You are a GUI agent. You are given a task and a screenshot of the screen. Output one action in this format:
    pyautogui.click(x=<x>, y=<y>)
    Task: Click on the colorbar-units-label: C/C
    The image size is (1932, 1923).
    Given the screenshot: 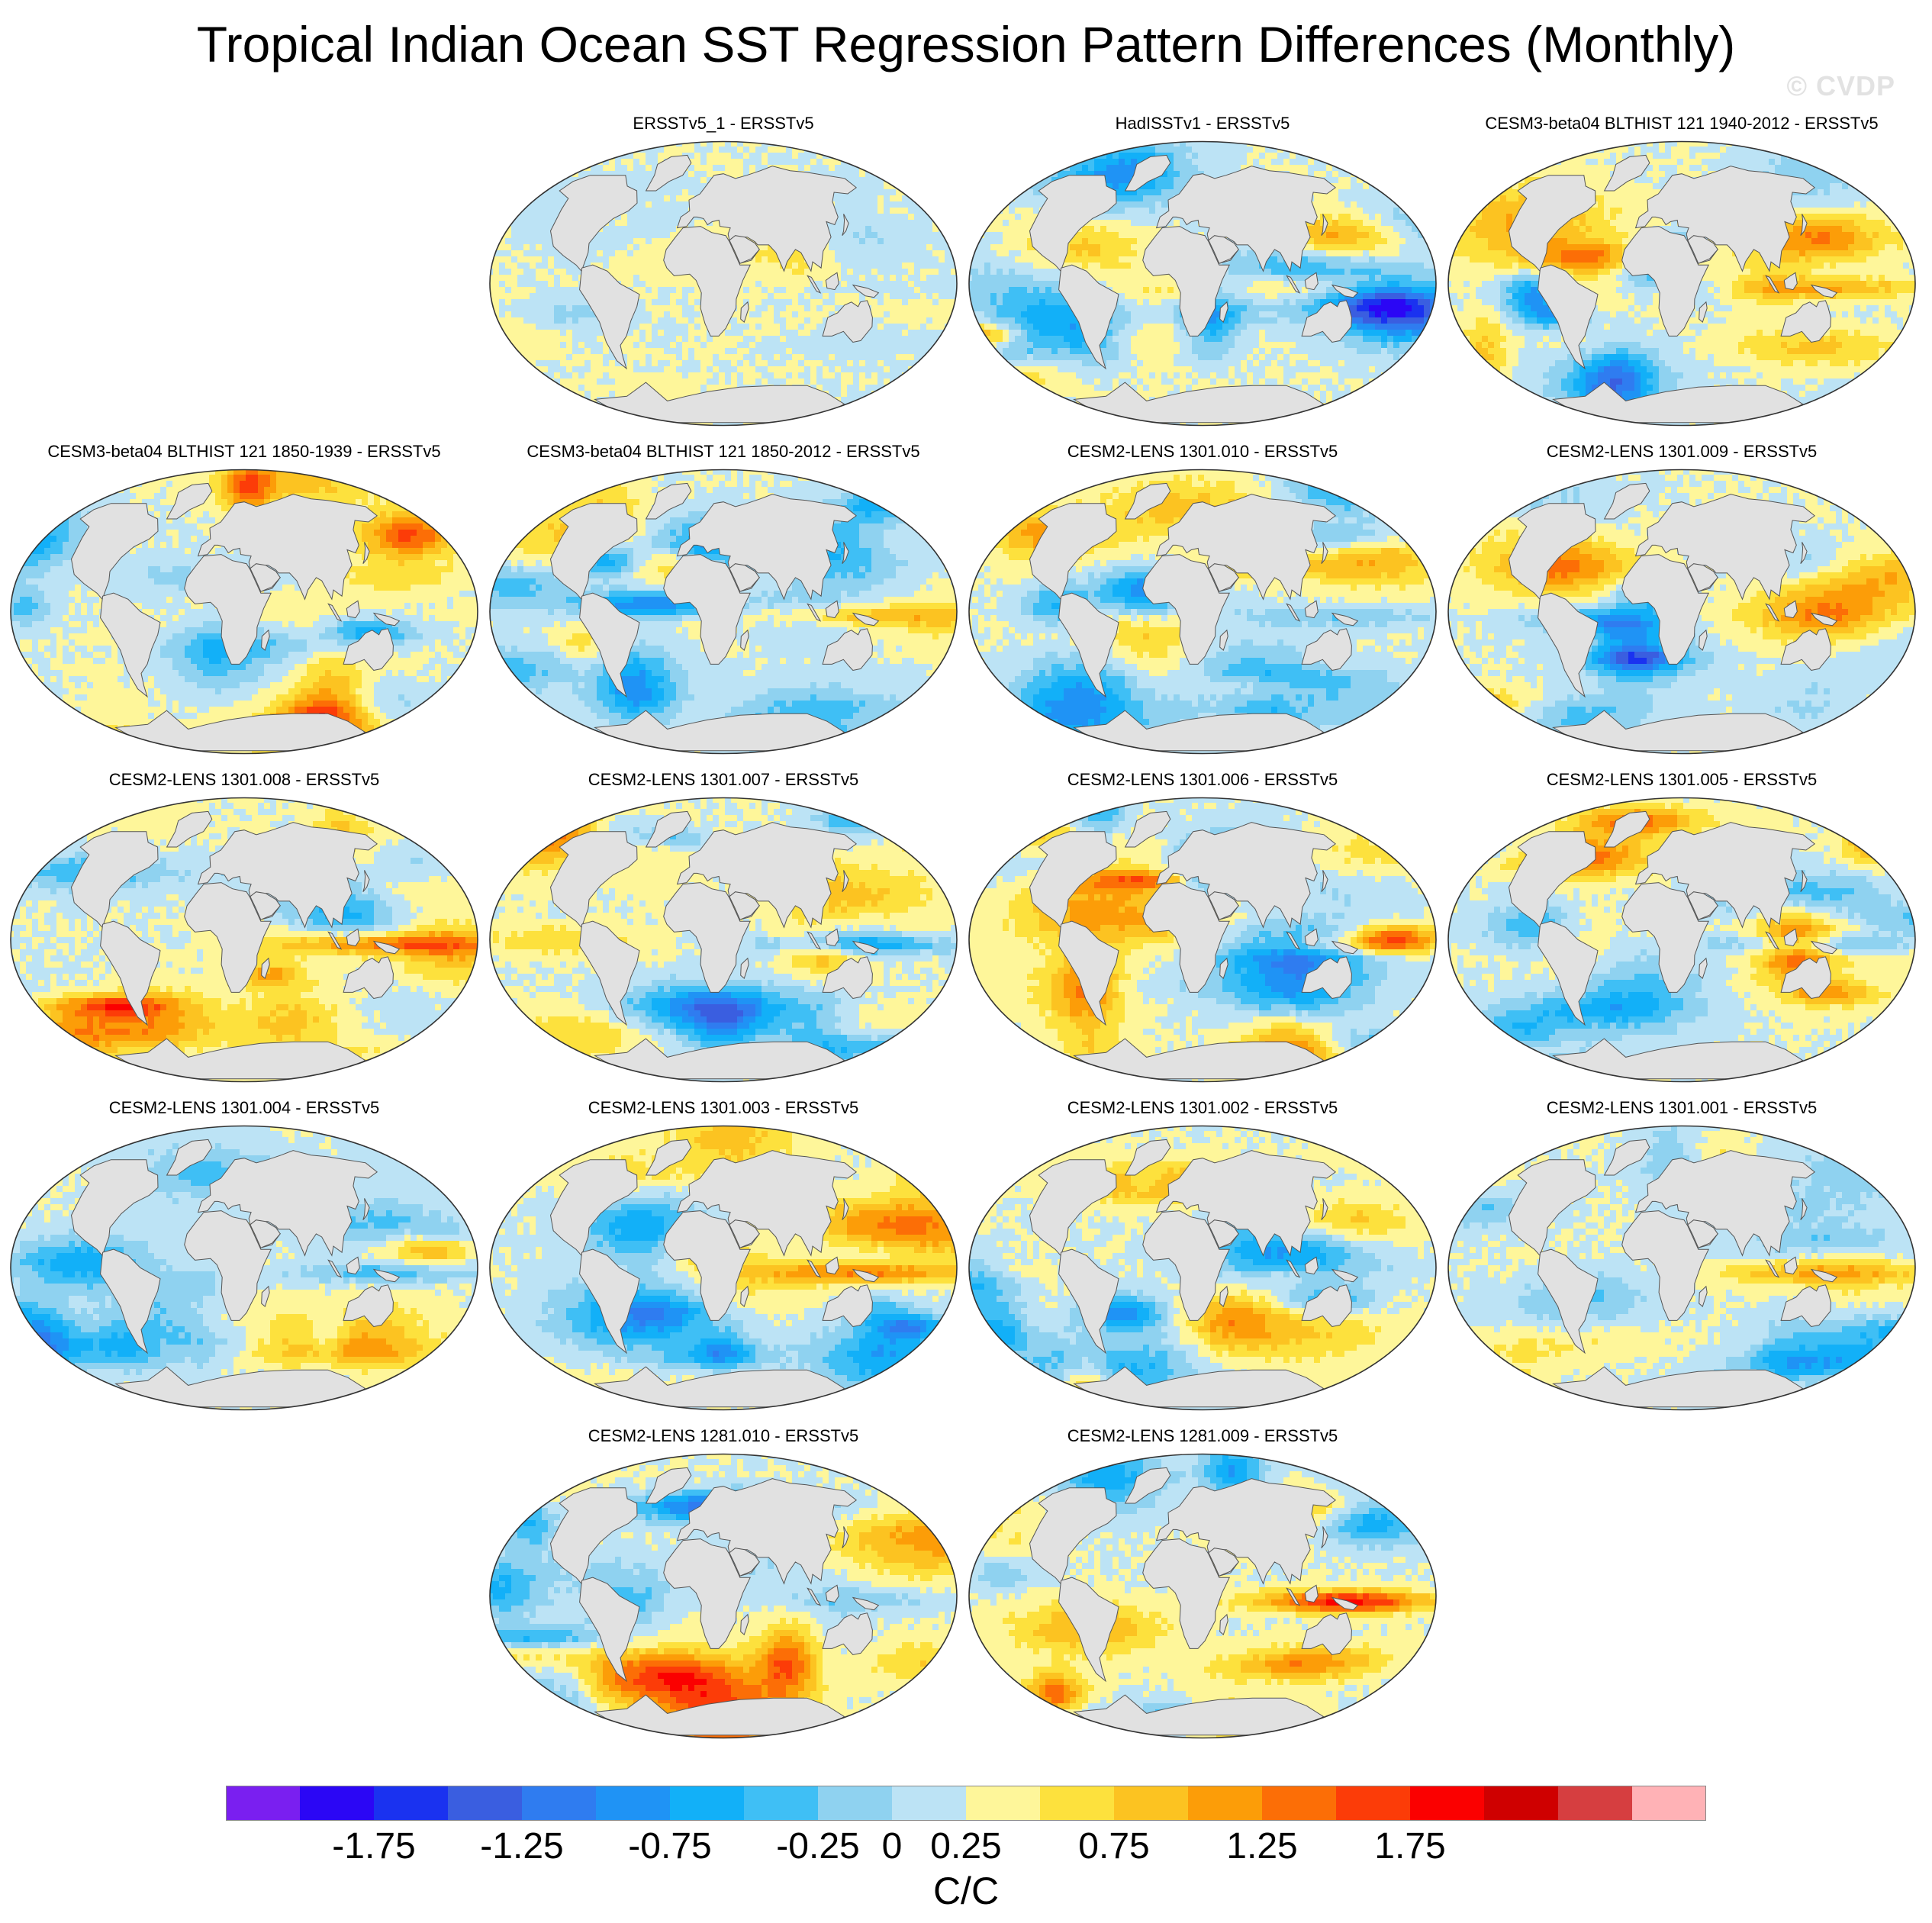 What is the action you would take?
    pyautogui.click(x=966, y=1891)
    